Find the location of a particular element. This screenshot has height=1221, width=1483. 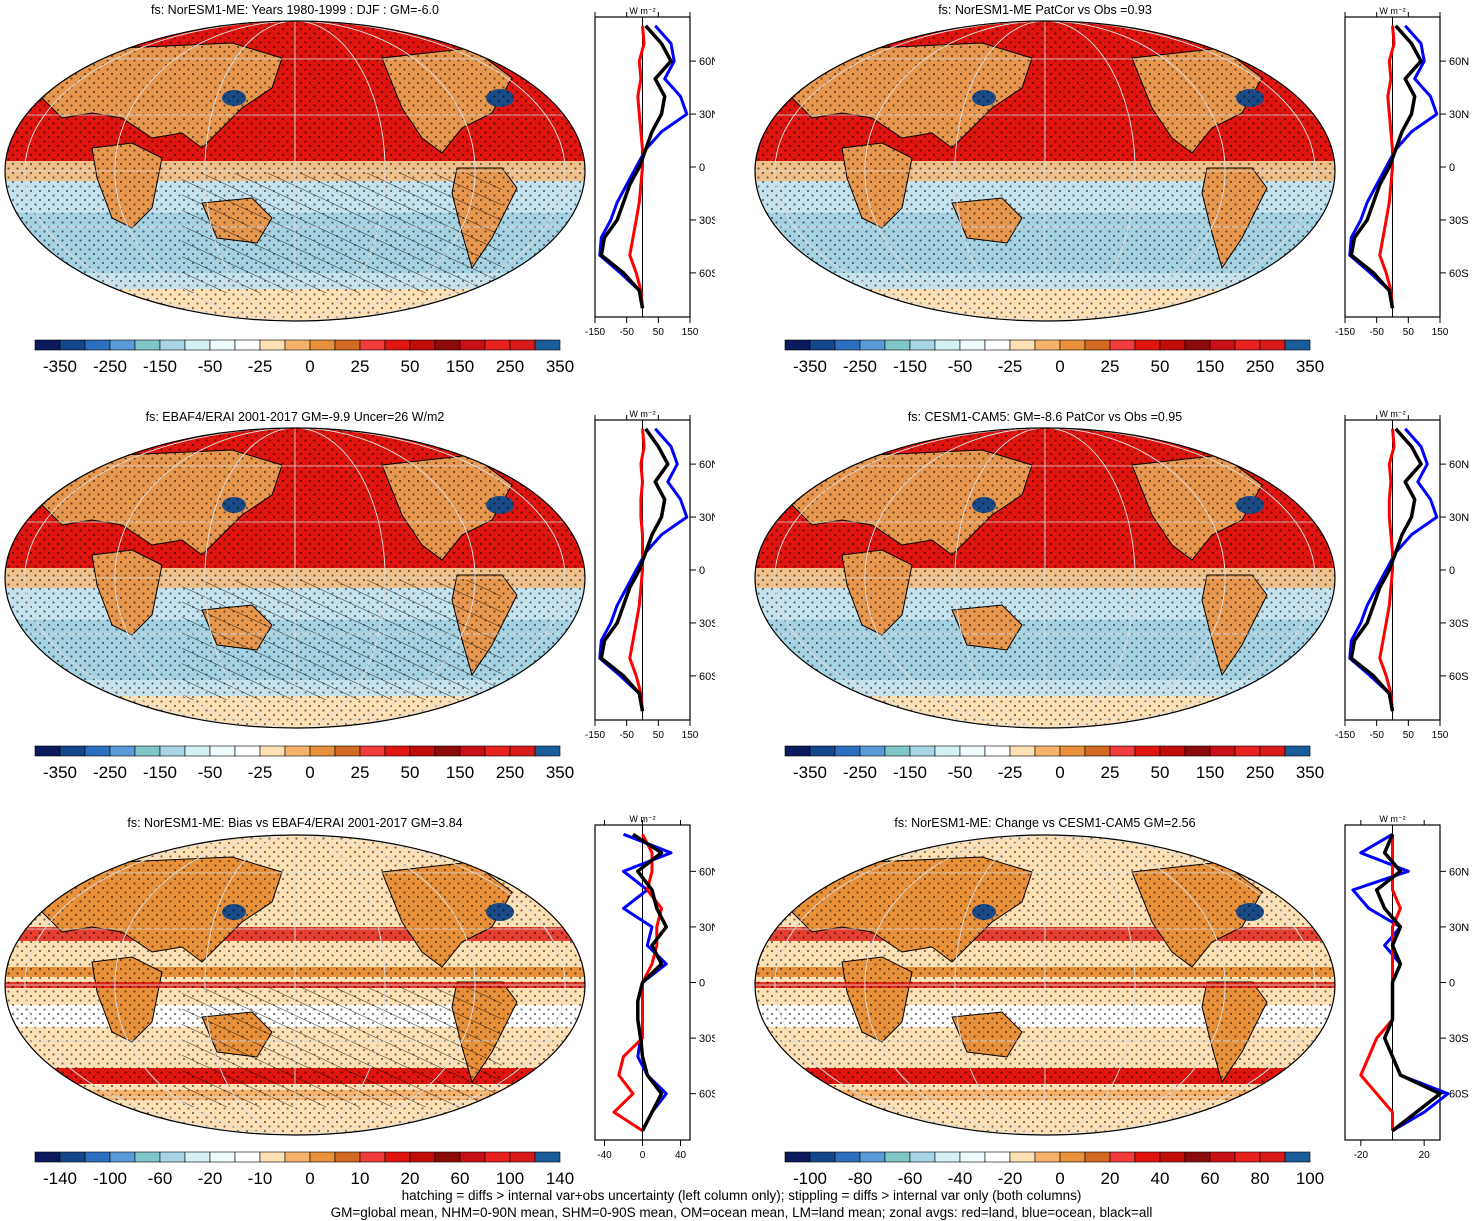

panel-title: fs: NorESM1-ME PatCor vs Obs =0.93 is located at coordinates (1045, 10).